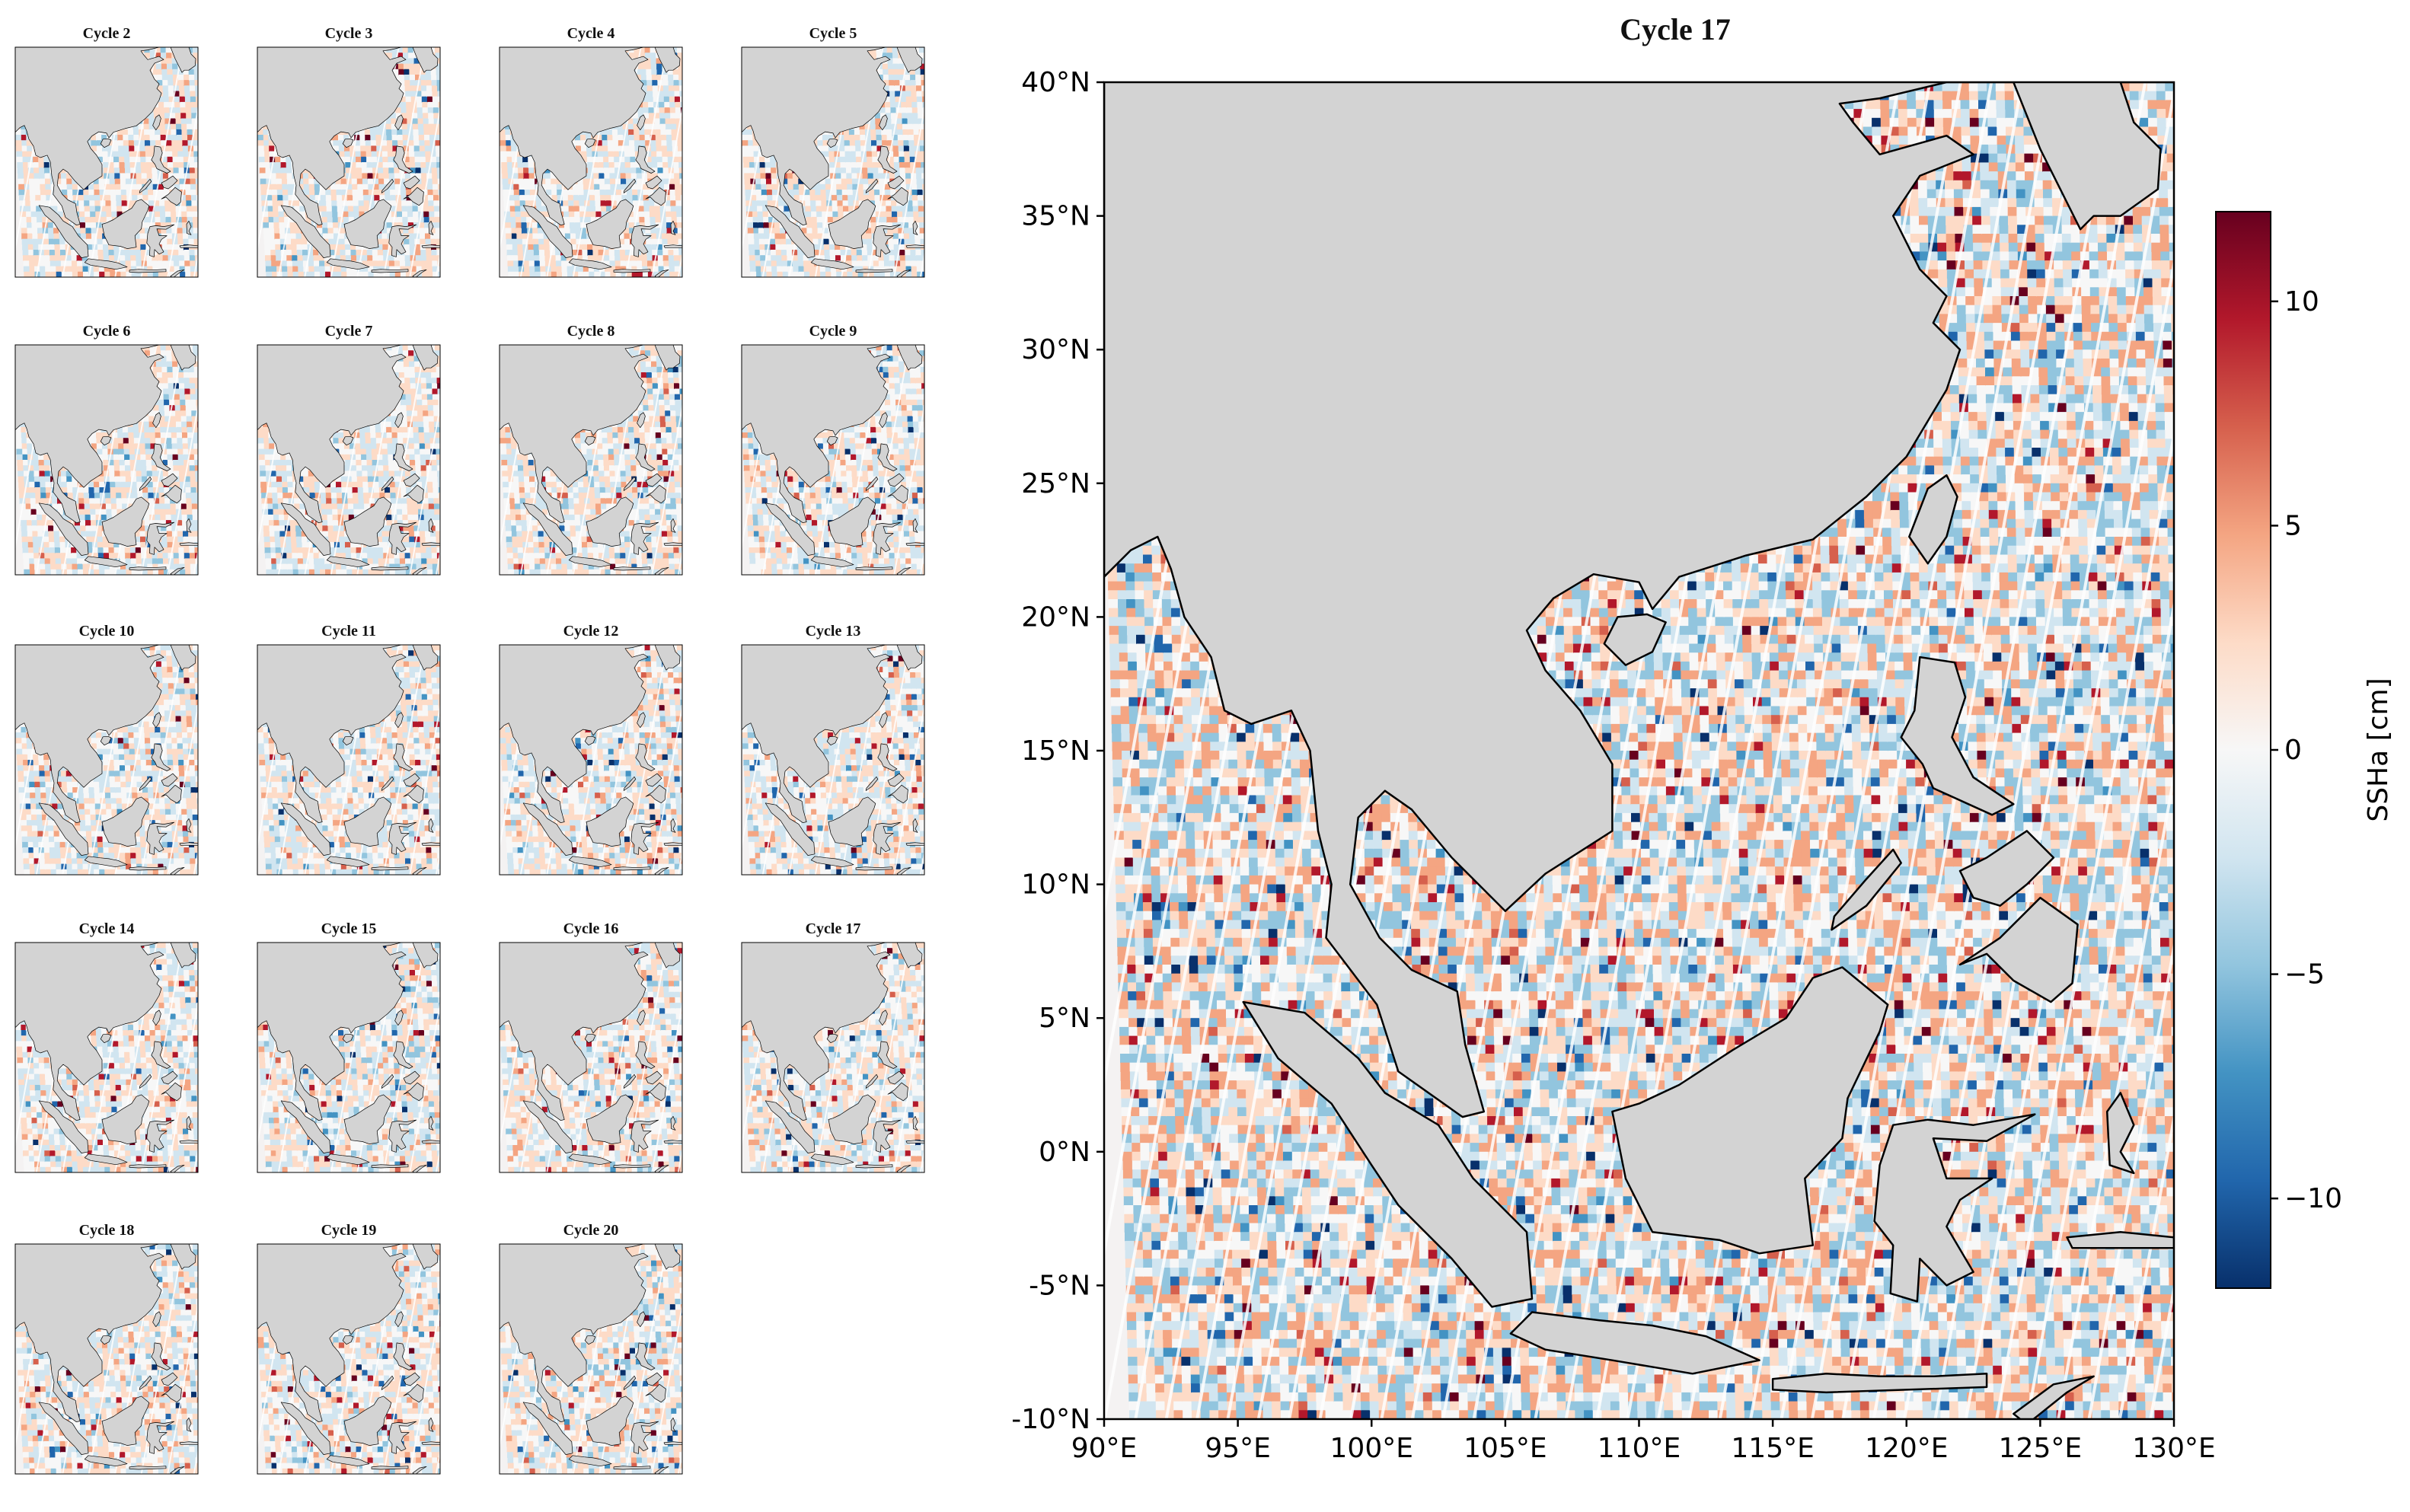  Describe the element at coordinates (1059, 1285) in the screenshot. I see `lat-tick-label: -5°N` at that location.